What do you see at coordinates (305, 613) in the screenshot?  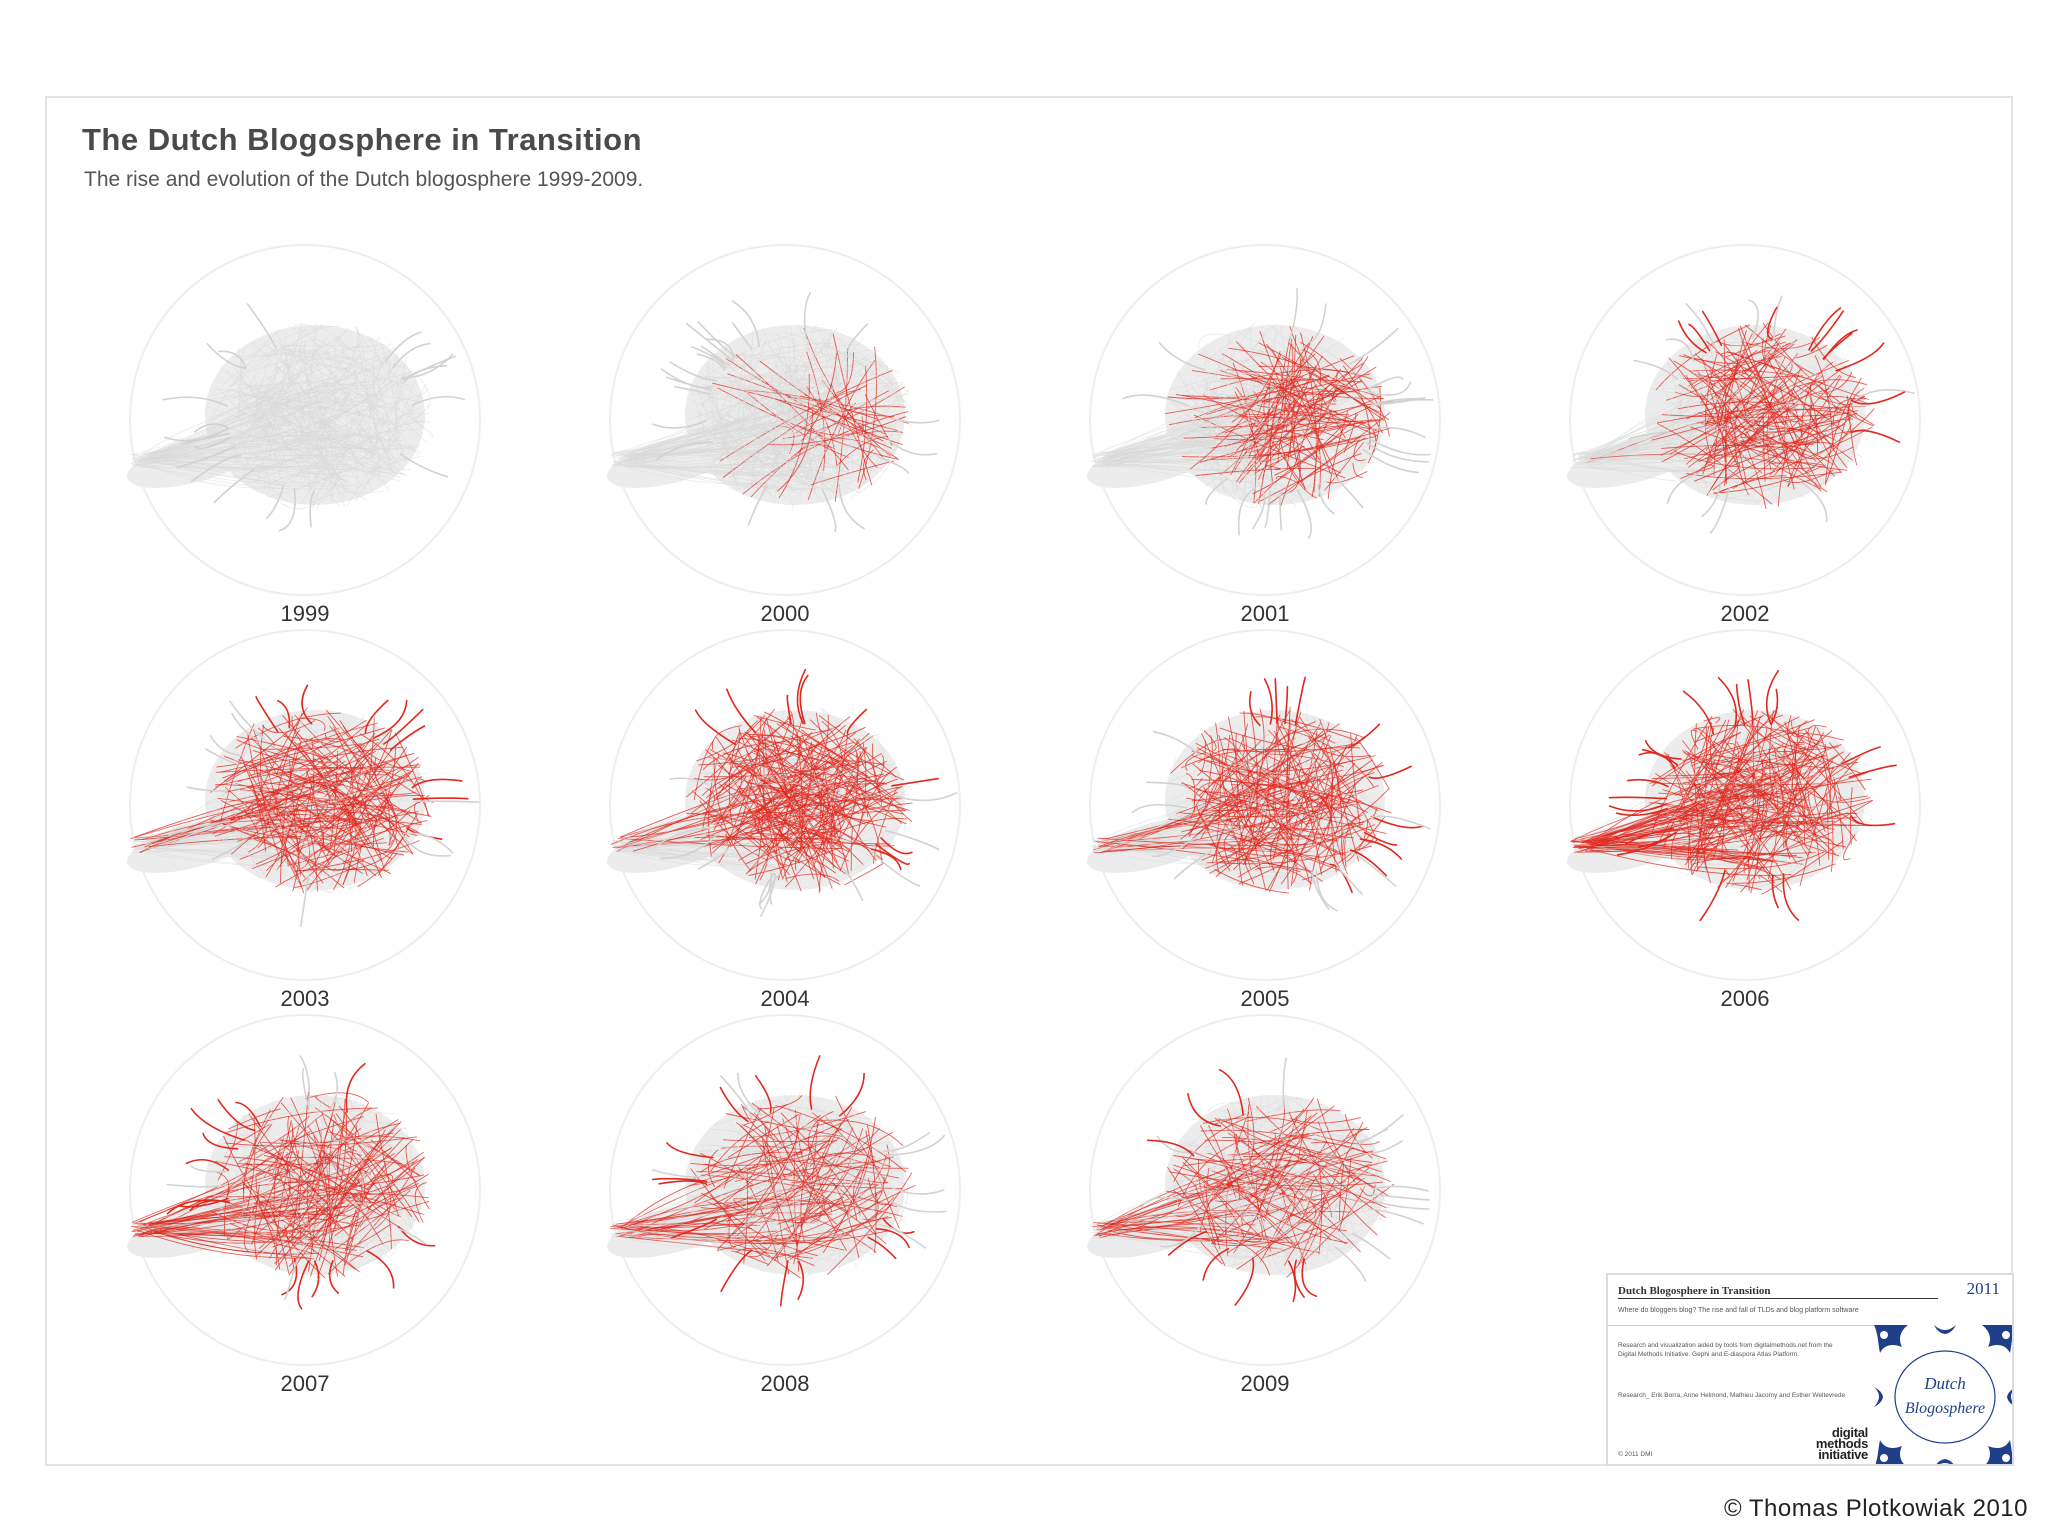 I see `year-label-1999: 1999` at bounding box center [305, 613].